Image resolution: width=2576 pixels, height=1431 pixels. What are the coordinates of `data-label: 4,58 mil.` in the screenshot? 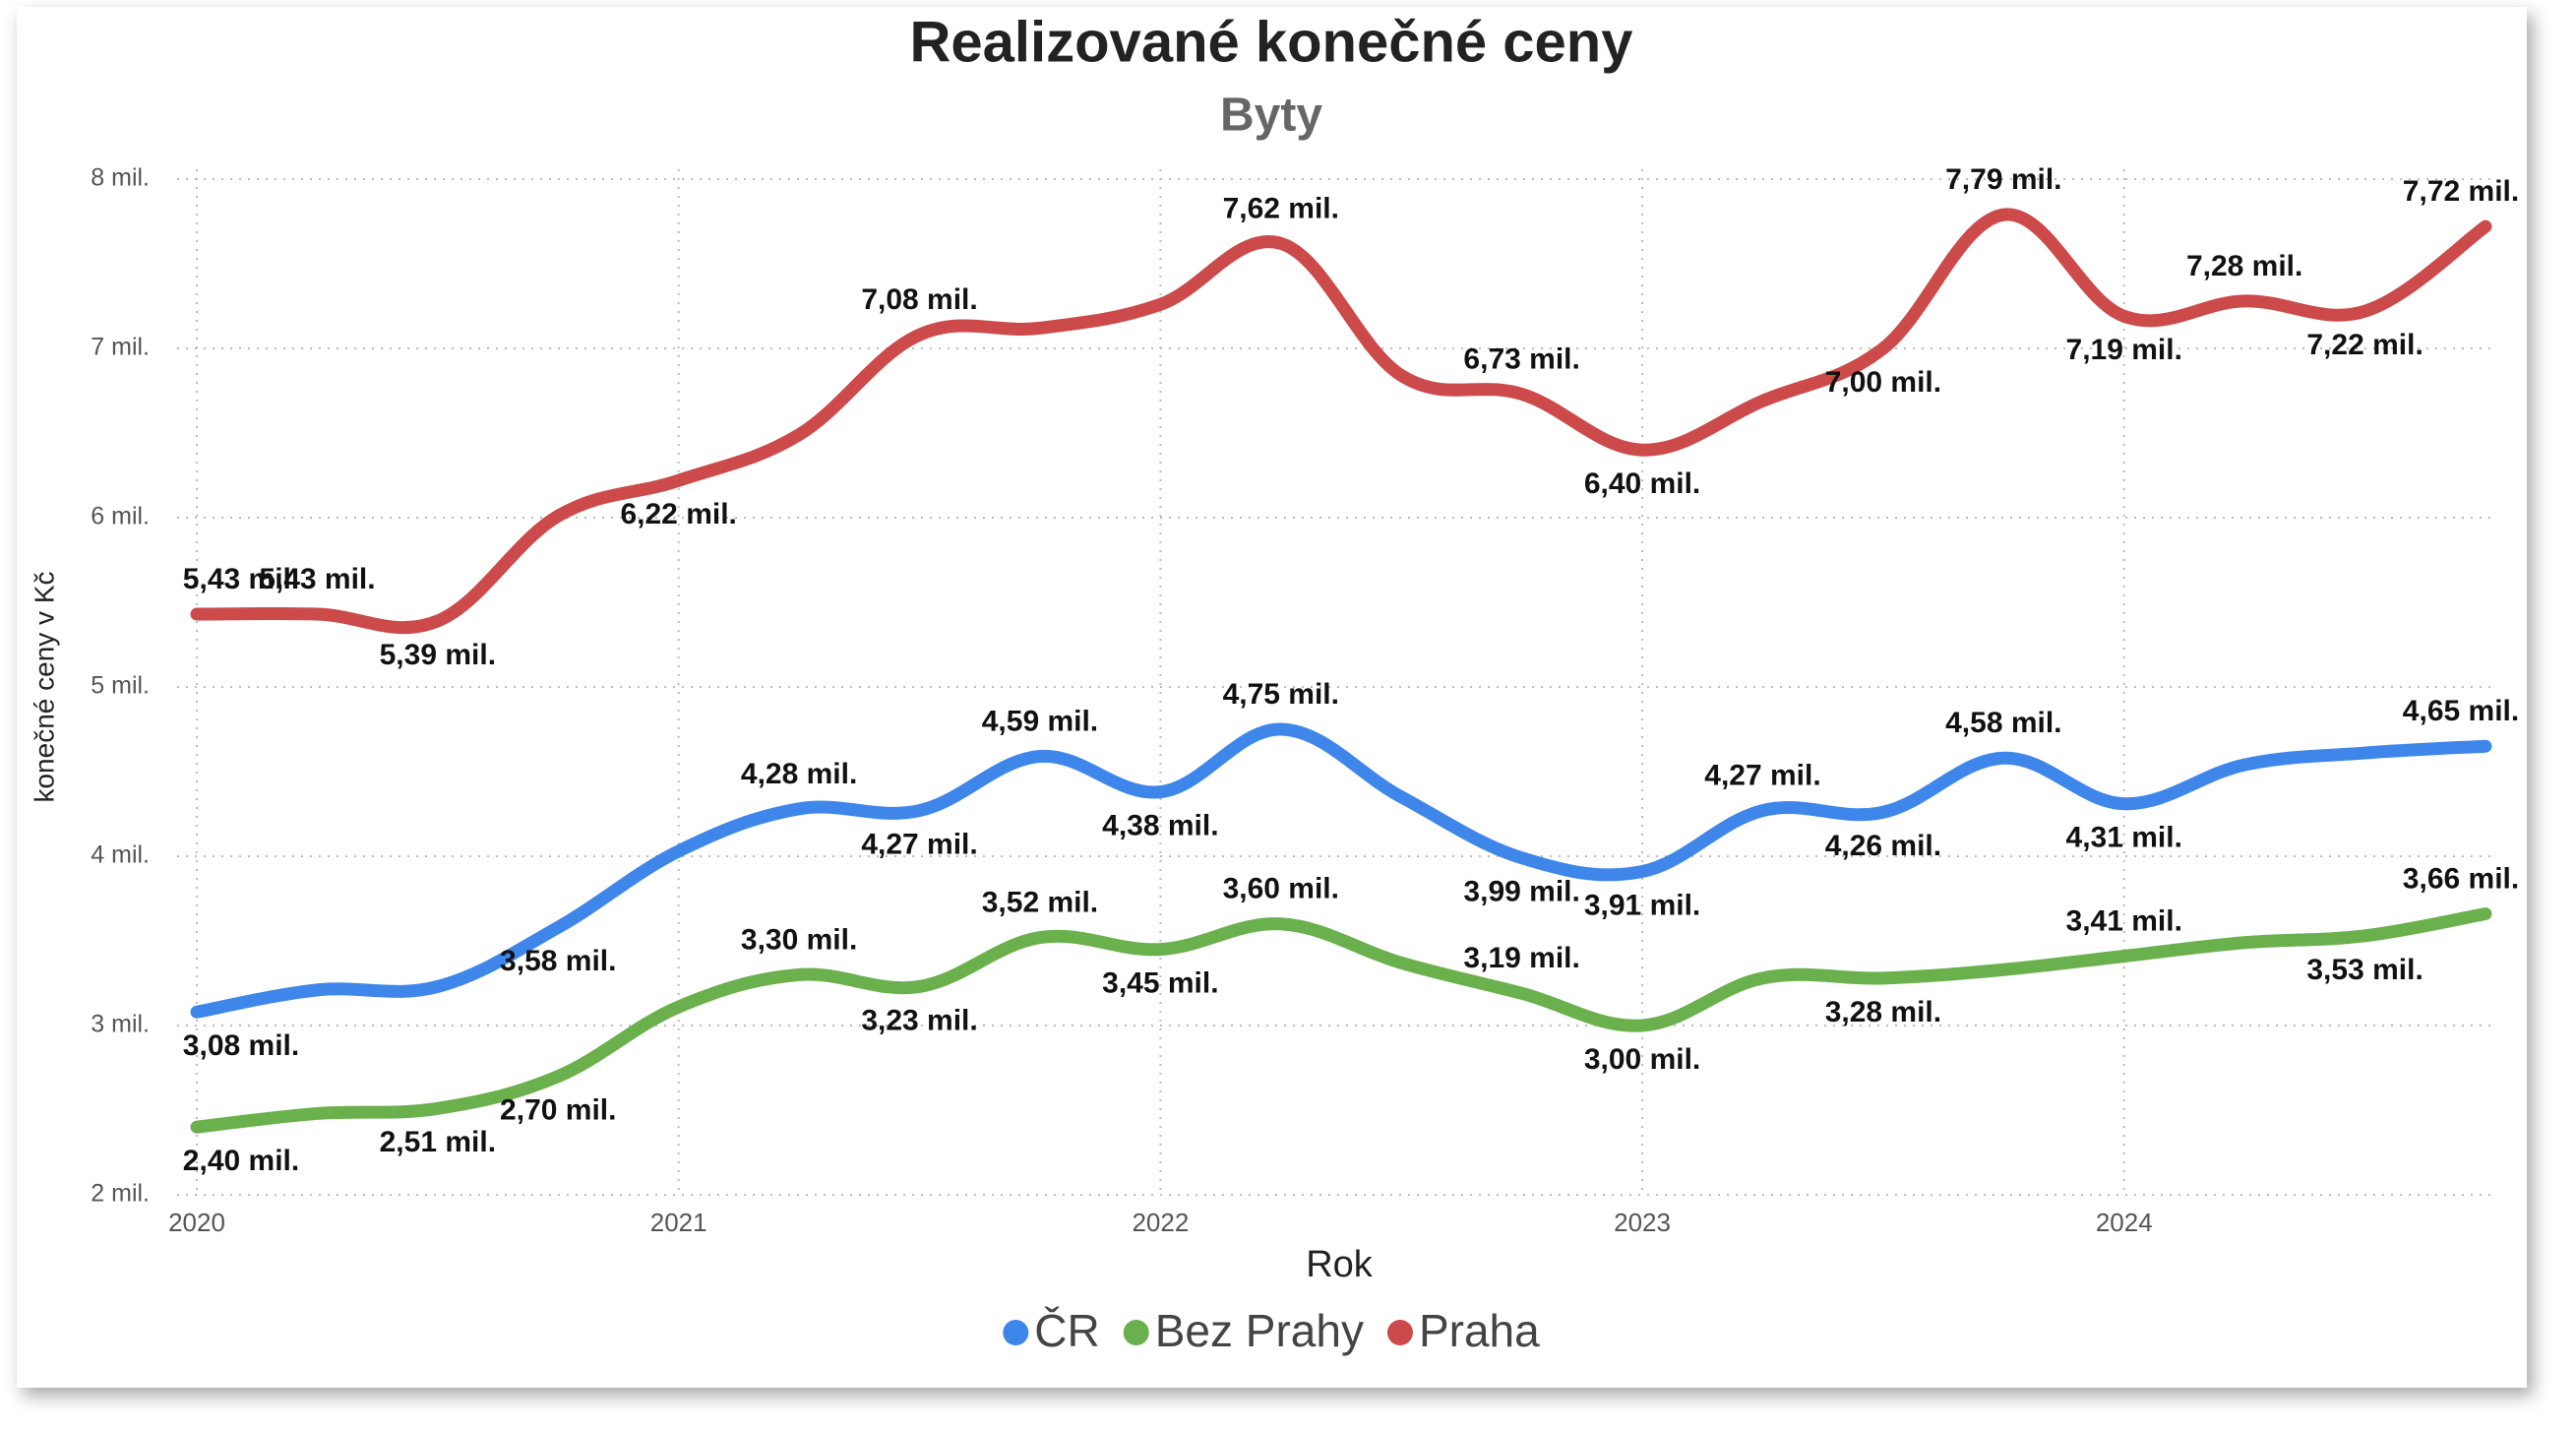 It's located at (2003, 723).